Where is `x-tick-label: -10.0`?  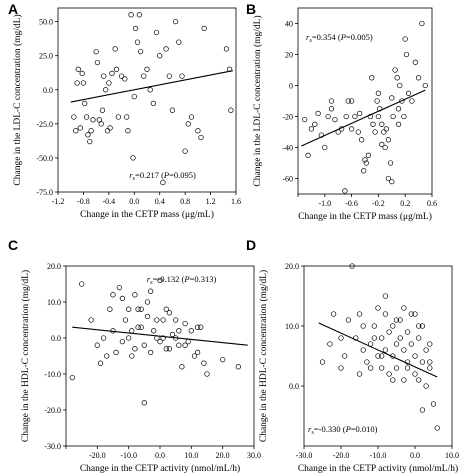 x-tick-label: -10.0 is located at coordinates (128, 455).